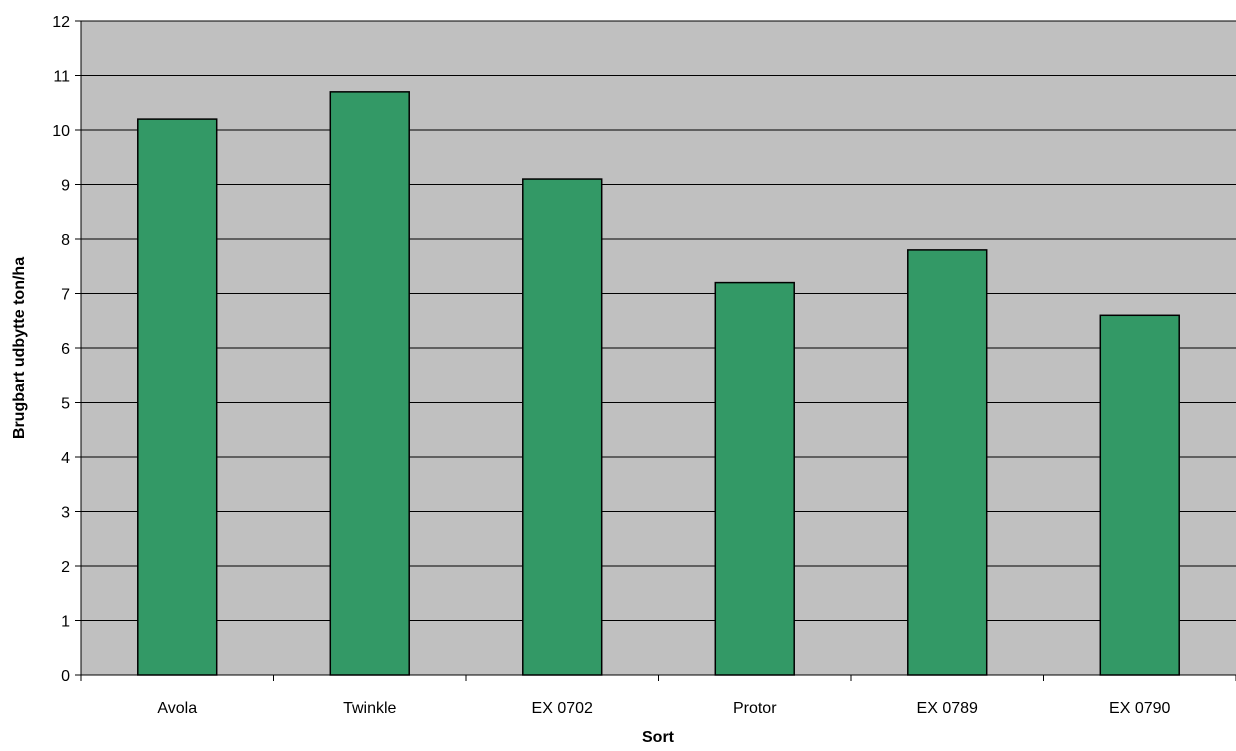  What do you see at coordinates (658, 737) in the screenshot?
I see `x-axis-title: Sort` at bounding box center [658, 737].